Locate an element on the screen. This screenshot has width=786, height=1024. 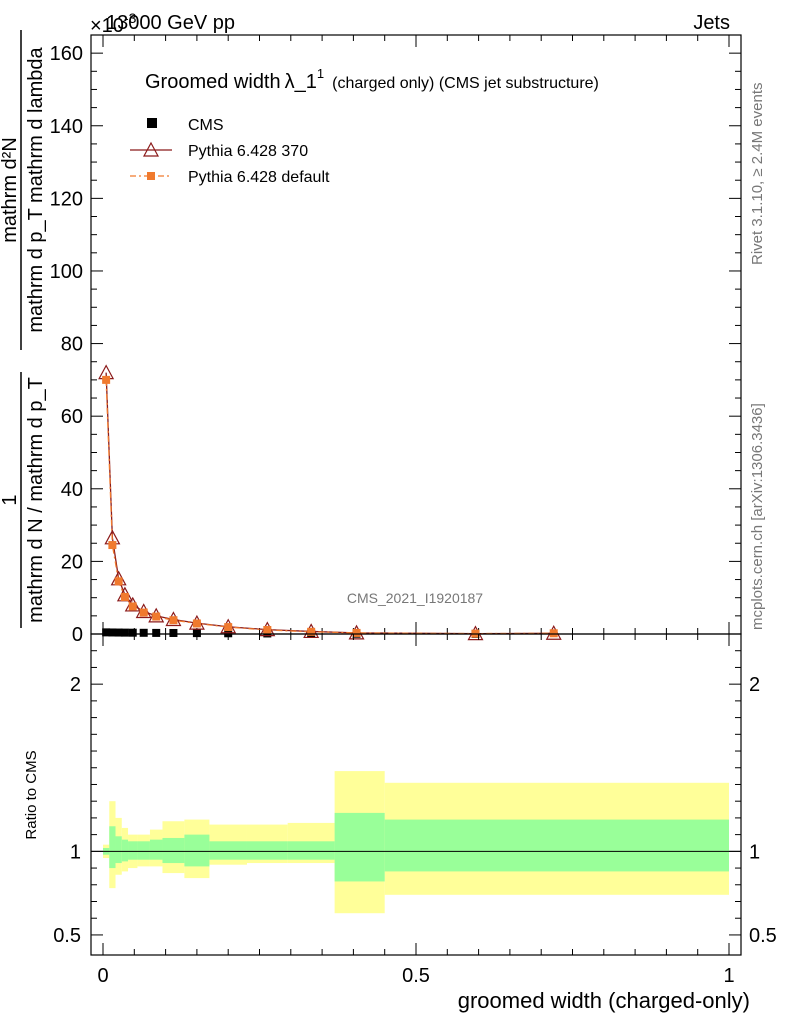
ylabel-prefix-denominator: mathrm d N / mathrm d p_T is located at coordinates (36, 500).